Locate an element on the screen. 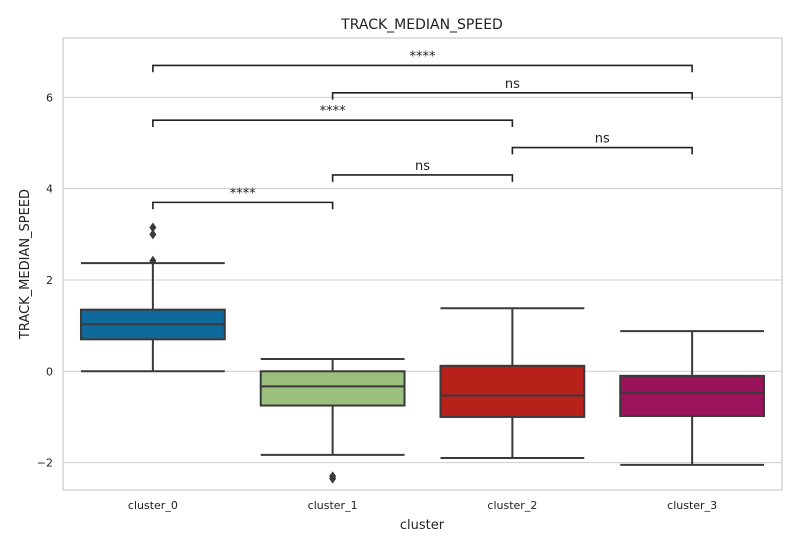 The image size is (800, 550). y-axis-label: TRACK_MEDIAN_SPEED is located at coordinates (25, 264).